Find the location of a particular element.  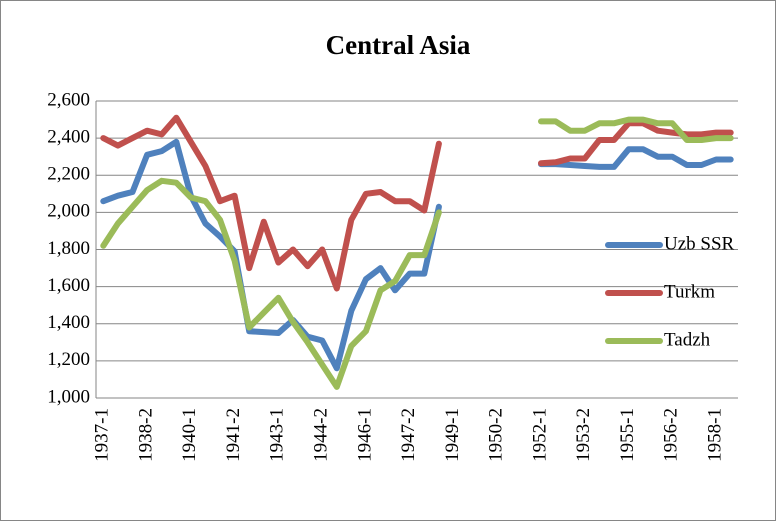

chart-title: Central Asia is located at coordinates (398, 45).